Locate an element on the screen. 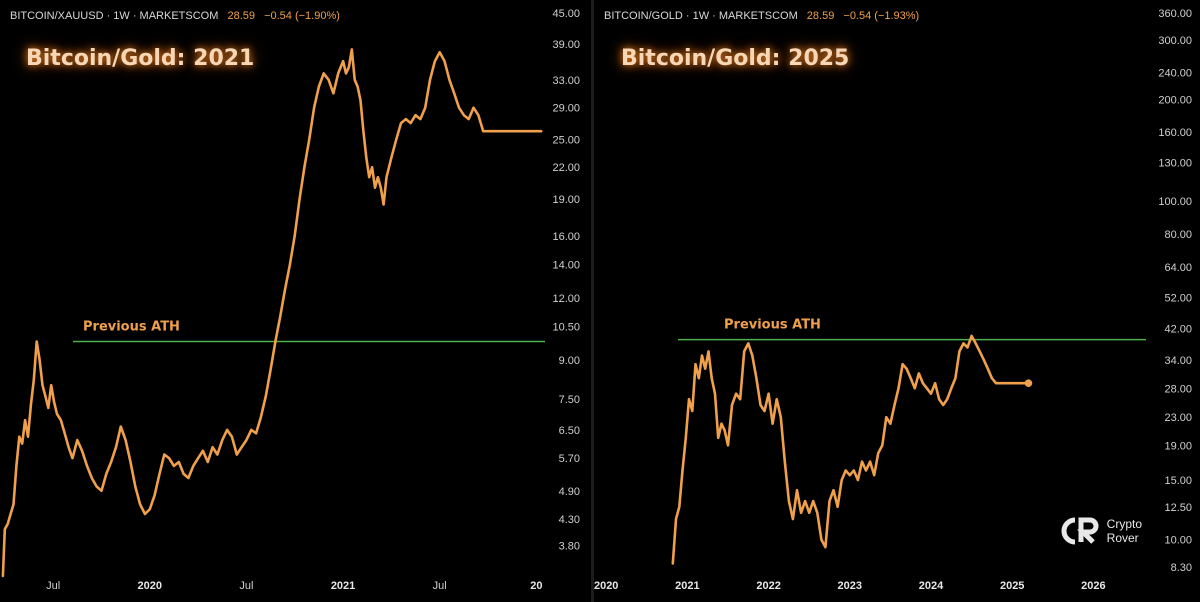 Image resolution: width=1200 pixels, height=602 pixels. chart-left-title: Bitcoin/Gold: 2021 is located at coordinates (140, 58).